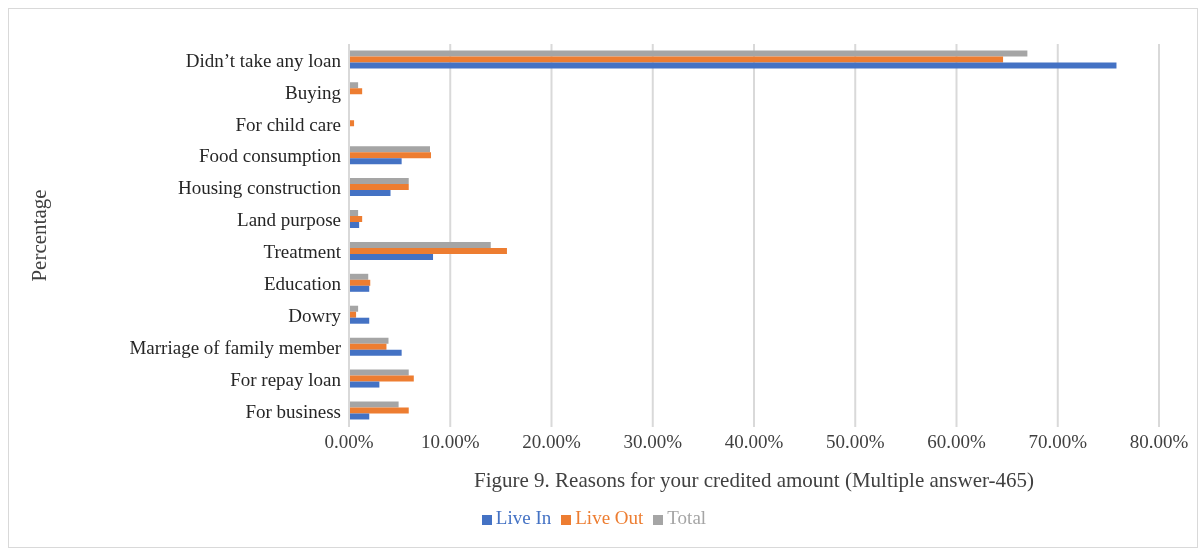  I want to click on x-tick-label: 30.00%, so click(653, 442).